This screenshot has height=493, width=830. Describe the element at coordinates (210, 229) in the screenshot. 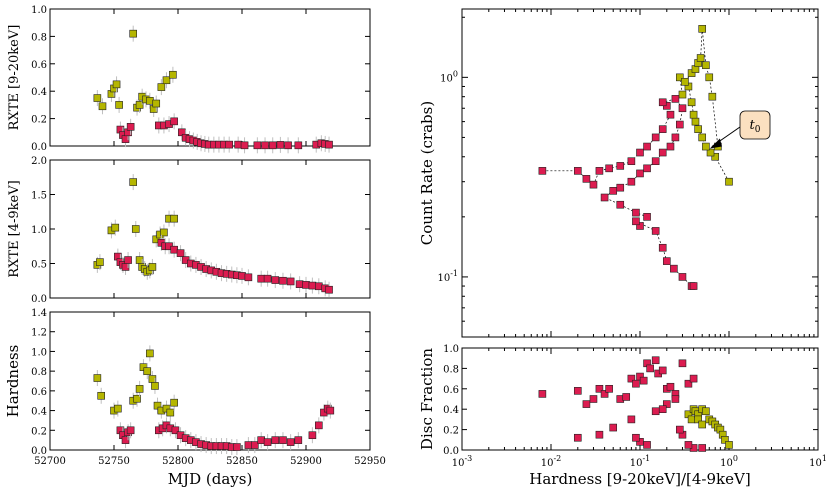

I see `panel-p2` at that location.